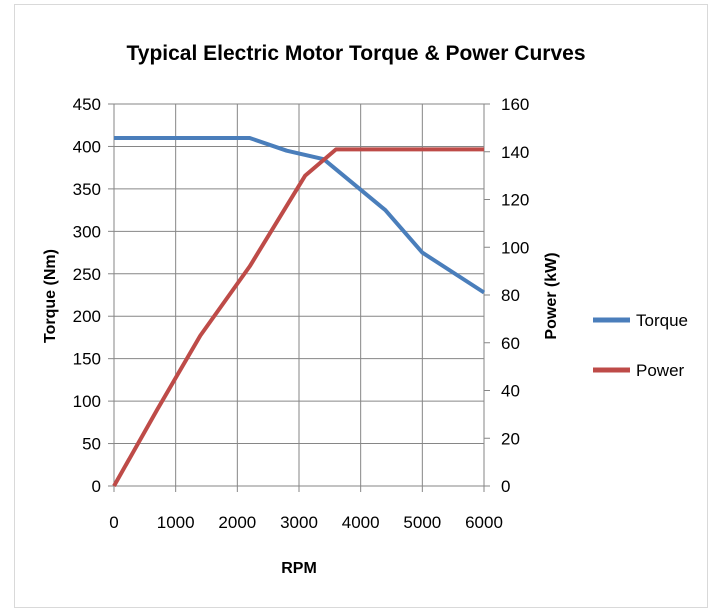 This screenshot has height=613, width=715. Describe the element at coordinates (515, 200) in the screenshot. I see `y-right-tick-label: 120` at that location.